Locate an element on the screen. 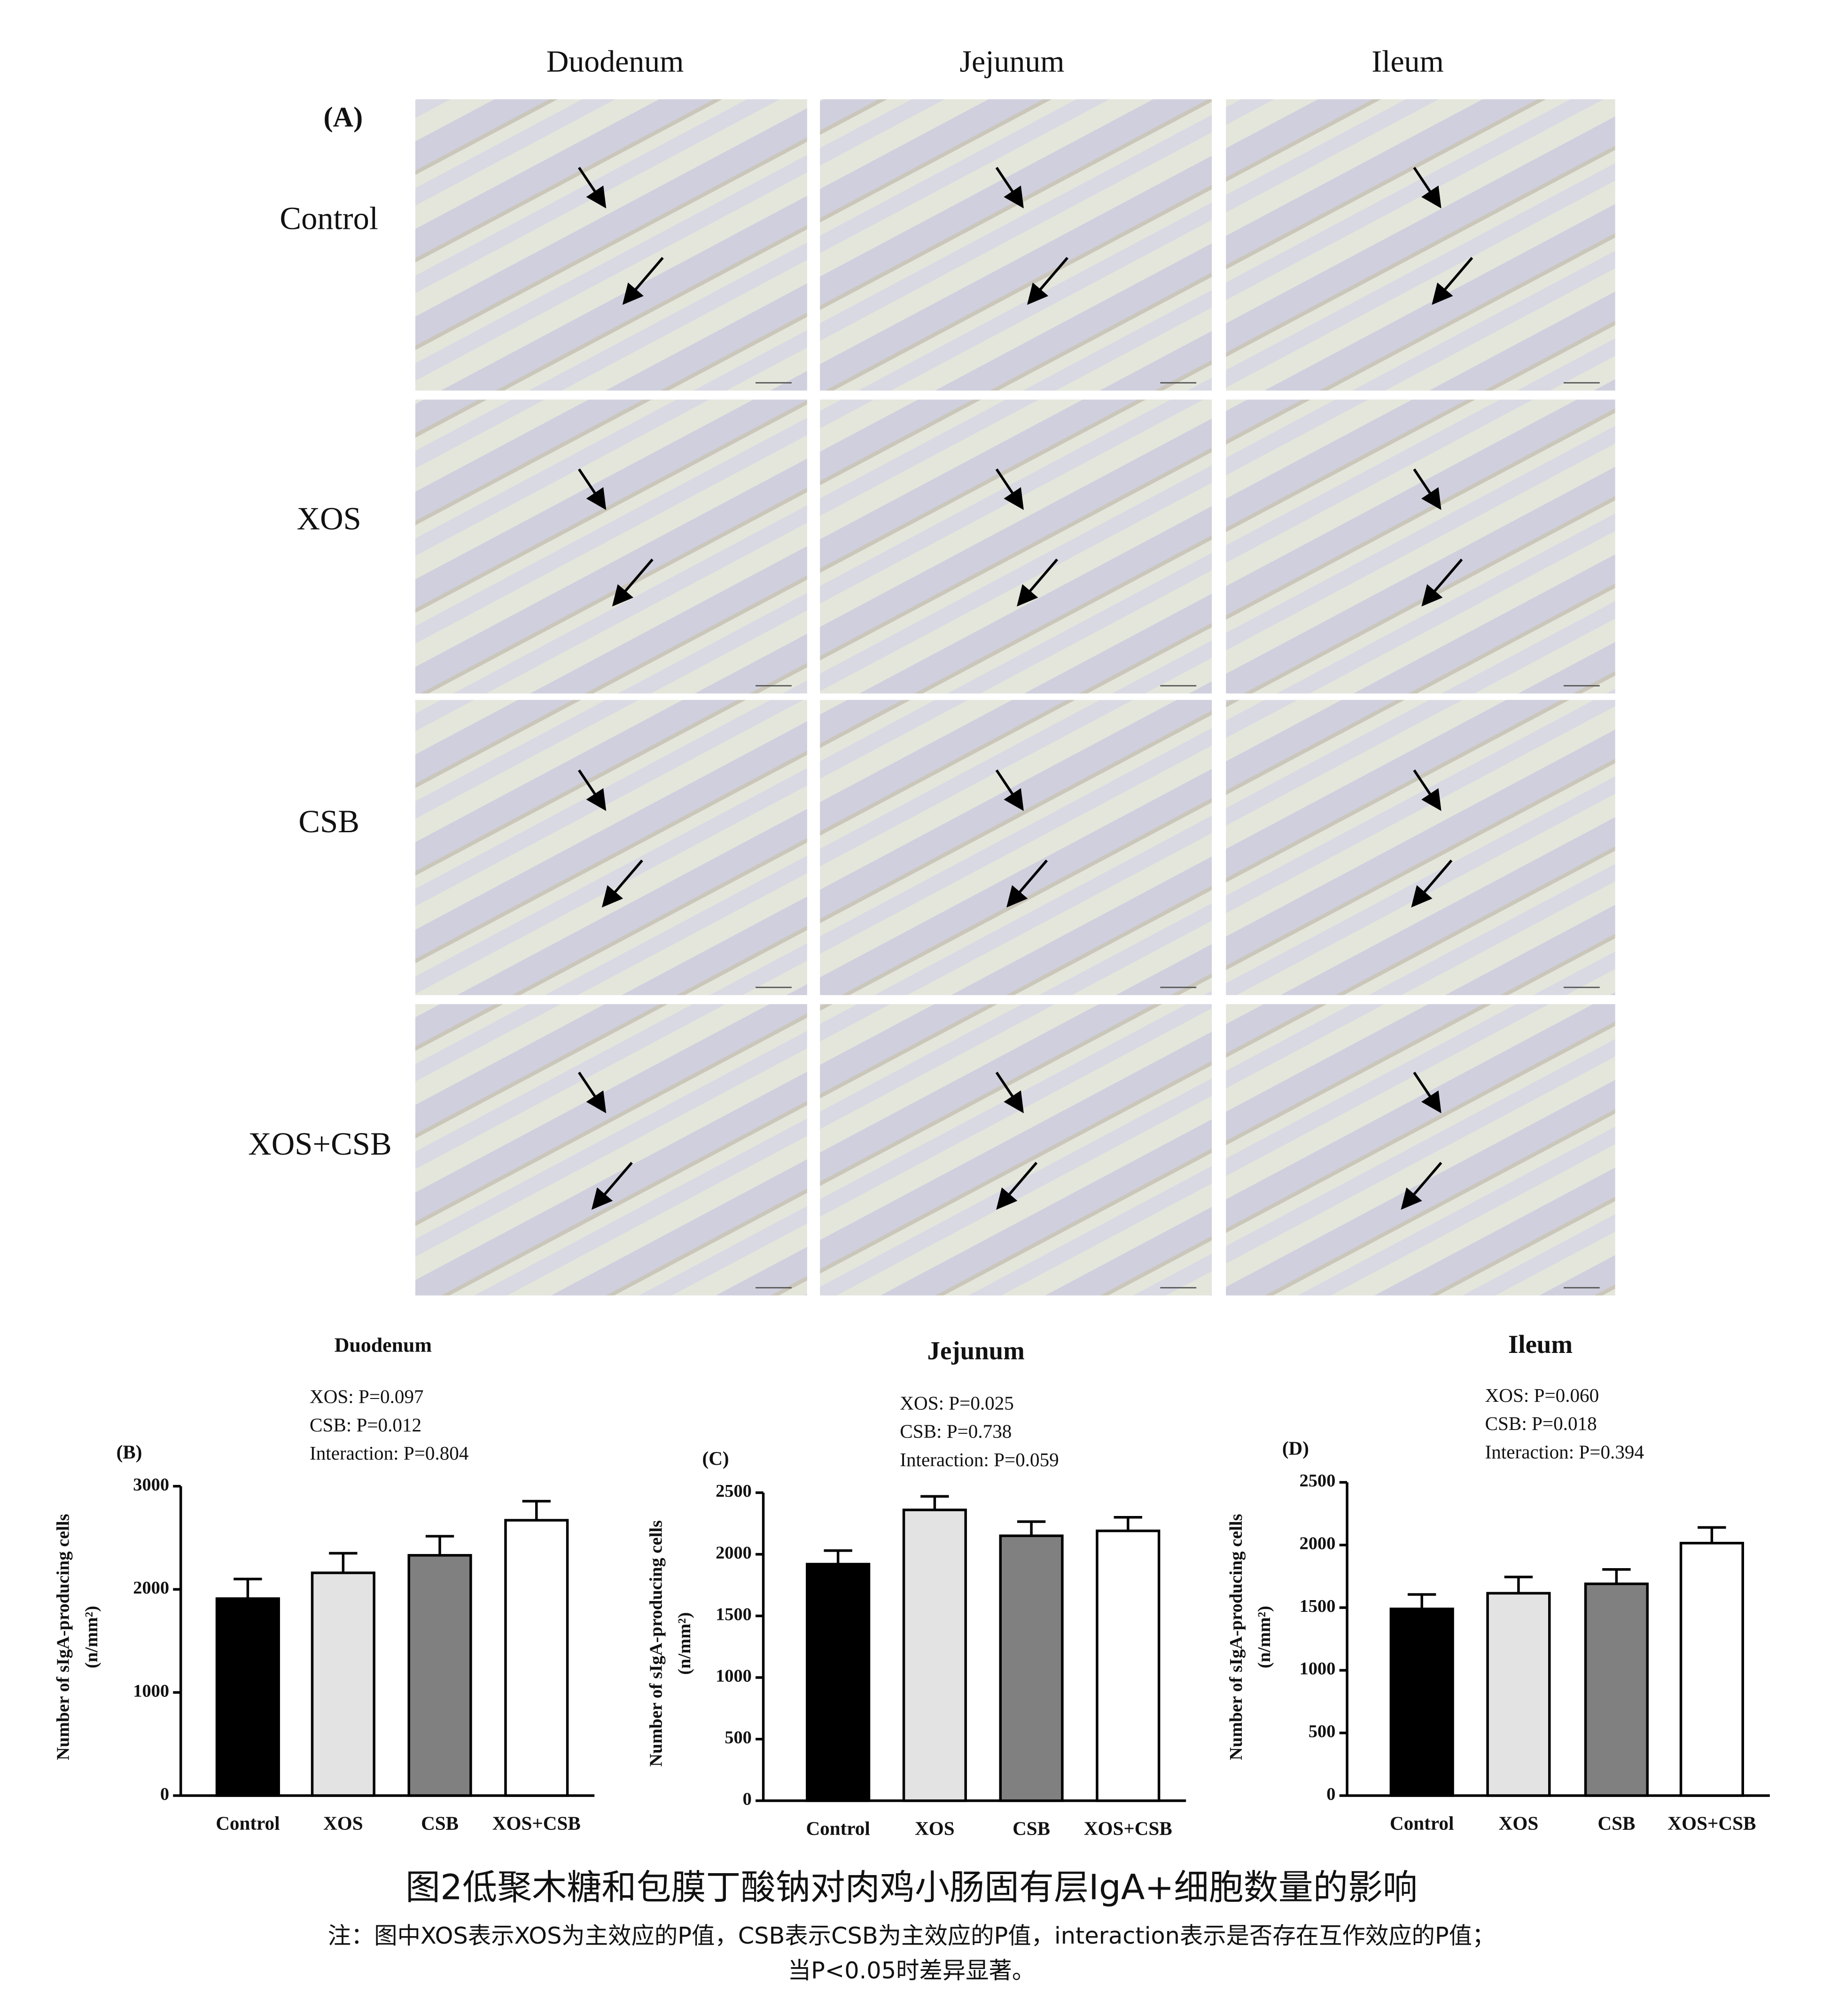 The width and height of the screenshot is (1823, 2016). column-header: Ileum is located at coordinates (1407, 61).